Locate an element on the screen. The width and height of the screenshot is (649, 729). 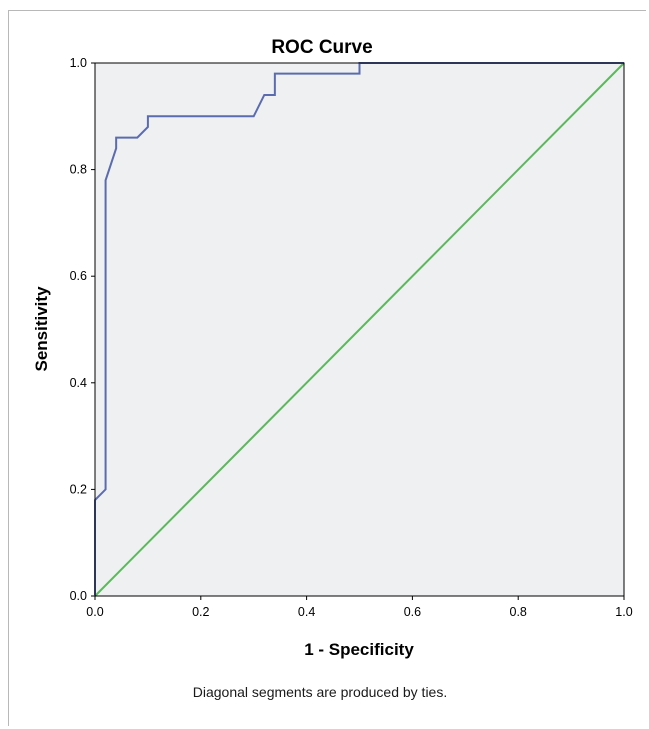
x-tick-label: 0.6 is located at coordinates (412, 612).